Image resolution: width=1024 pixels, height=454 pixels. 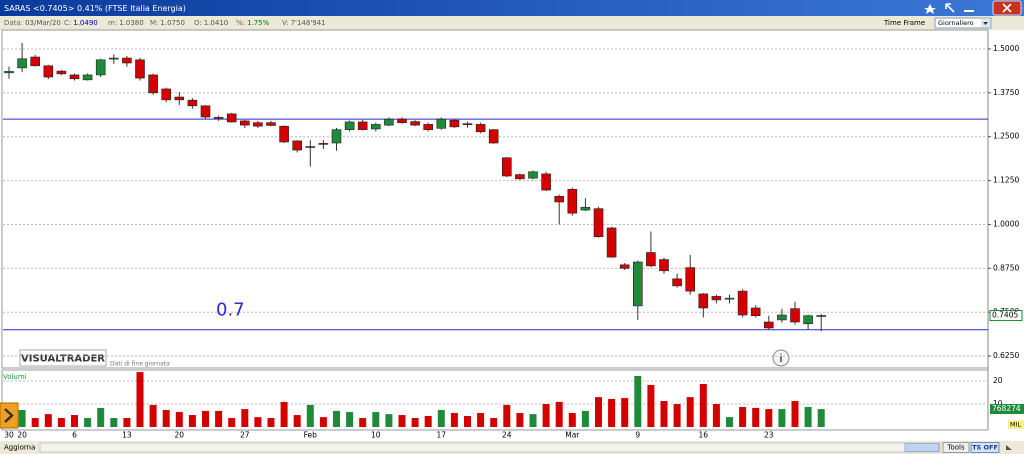 I want to click on y-tick-label: 1.0000, so click(x=1006, y=223).